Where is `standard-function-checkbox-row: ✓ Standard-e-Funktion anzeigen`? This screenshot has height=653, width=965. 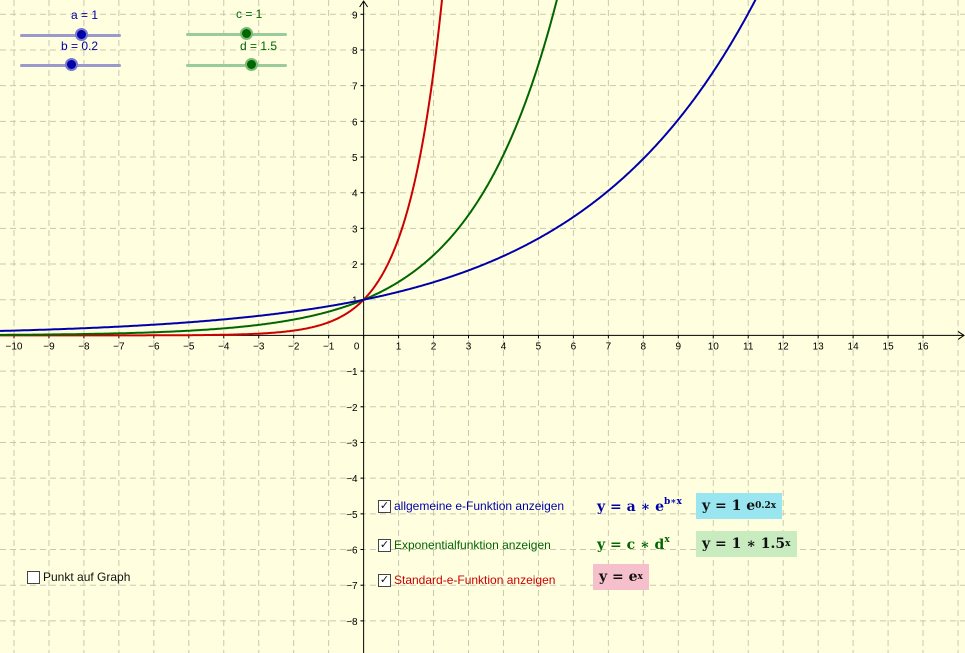 standard-function-checkbox-row: ✓ Standard-e-Funktion anzeigen is located at coordinates (466, 580).